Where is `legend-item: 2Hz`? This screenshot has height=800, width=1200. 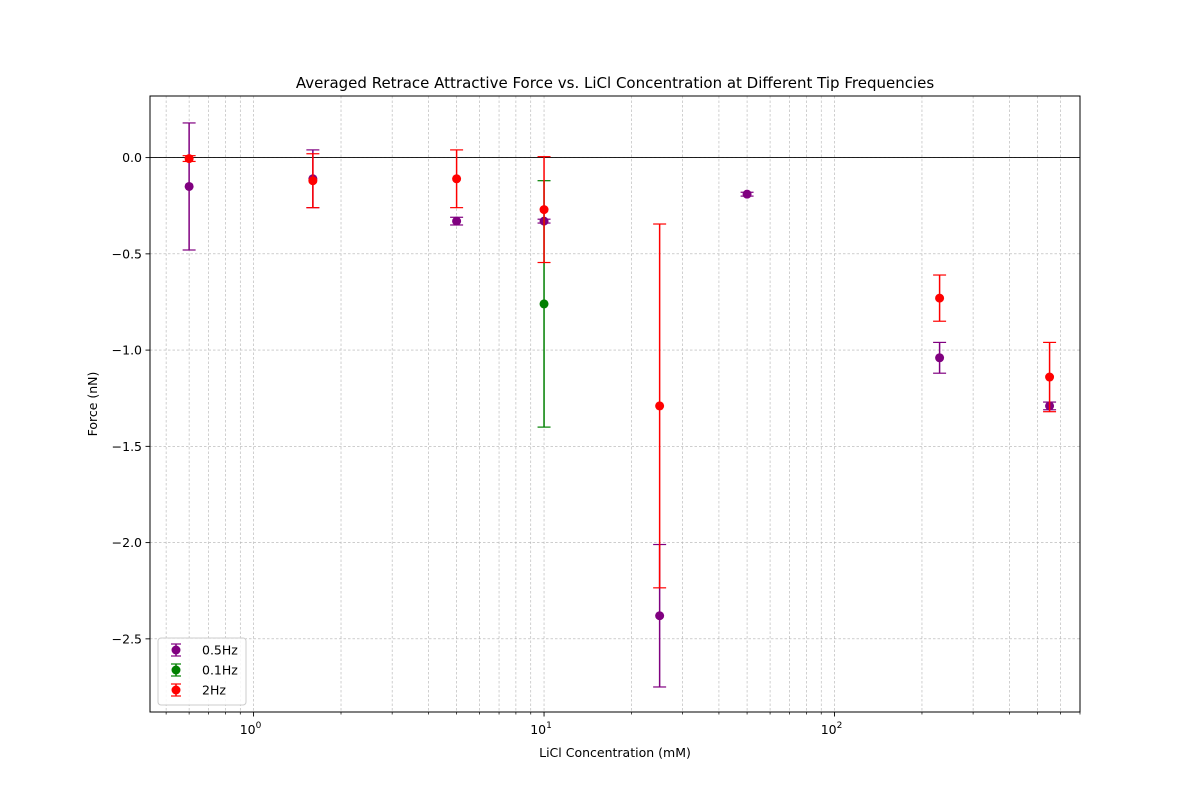
legend-item: 2Hz is located at coordinates (198, 690).